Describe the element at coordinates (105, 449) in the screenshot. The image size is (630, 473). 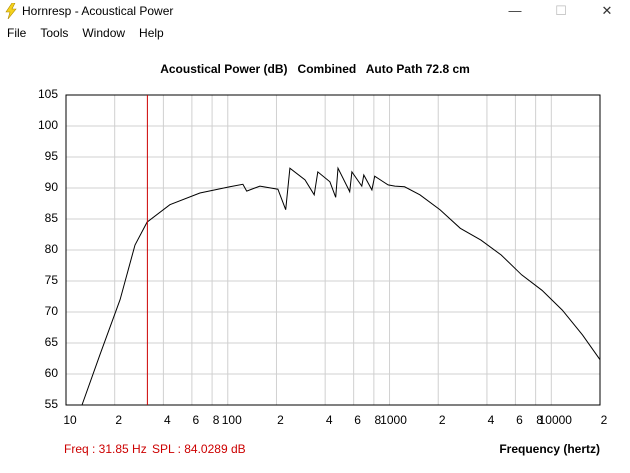
I see `status-freq: Freq : 31.85 Hz` at that location.